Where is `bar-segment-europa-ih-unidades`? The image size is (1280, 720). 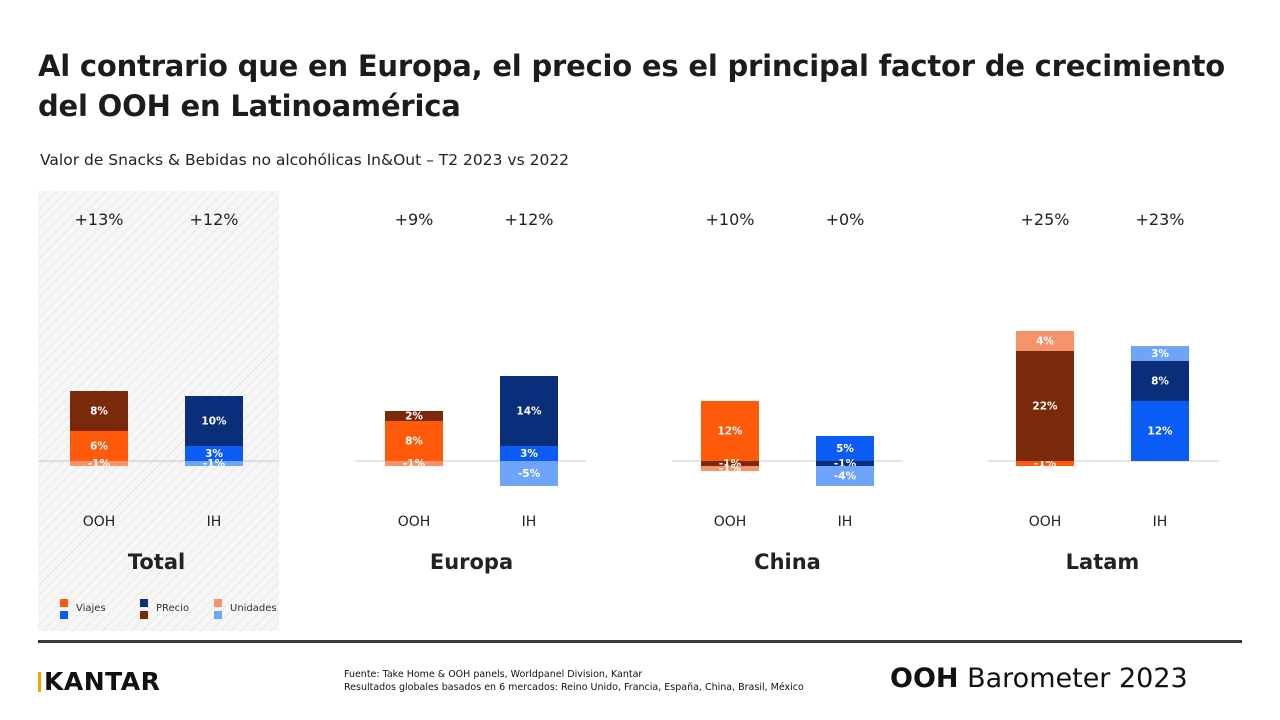
bar-segment-europa-ih-unidades is located at coordinates (529, 473).